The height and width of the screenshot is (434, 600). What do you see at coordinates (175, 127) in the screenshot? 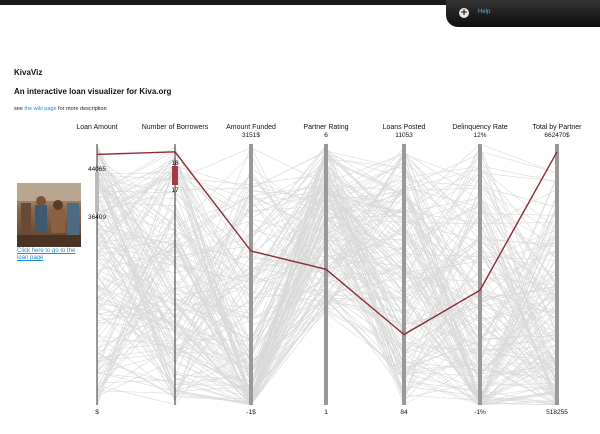
I see `axis-title: Number of Borrowers` at bounding box center [175, 127].